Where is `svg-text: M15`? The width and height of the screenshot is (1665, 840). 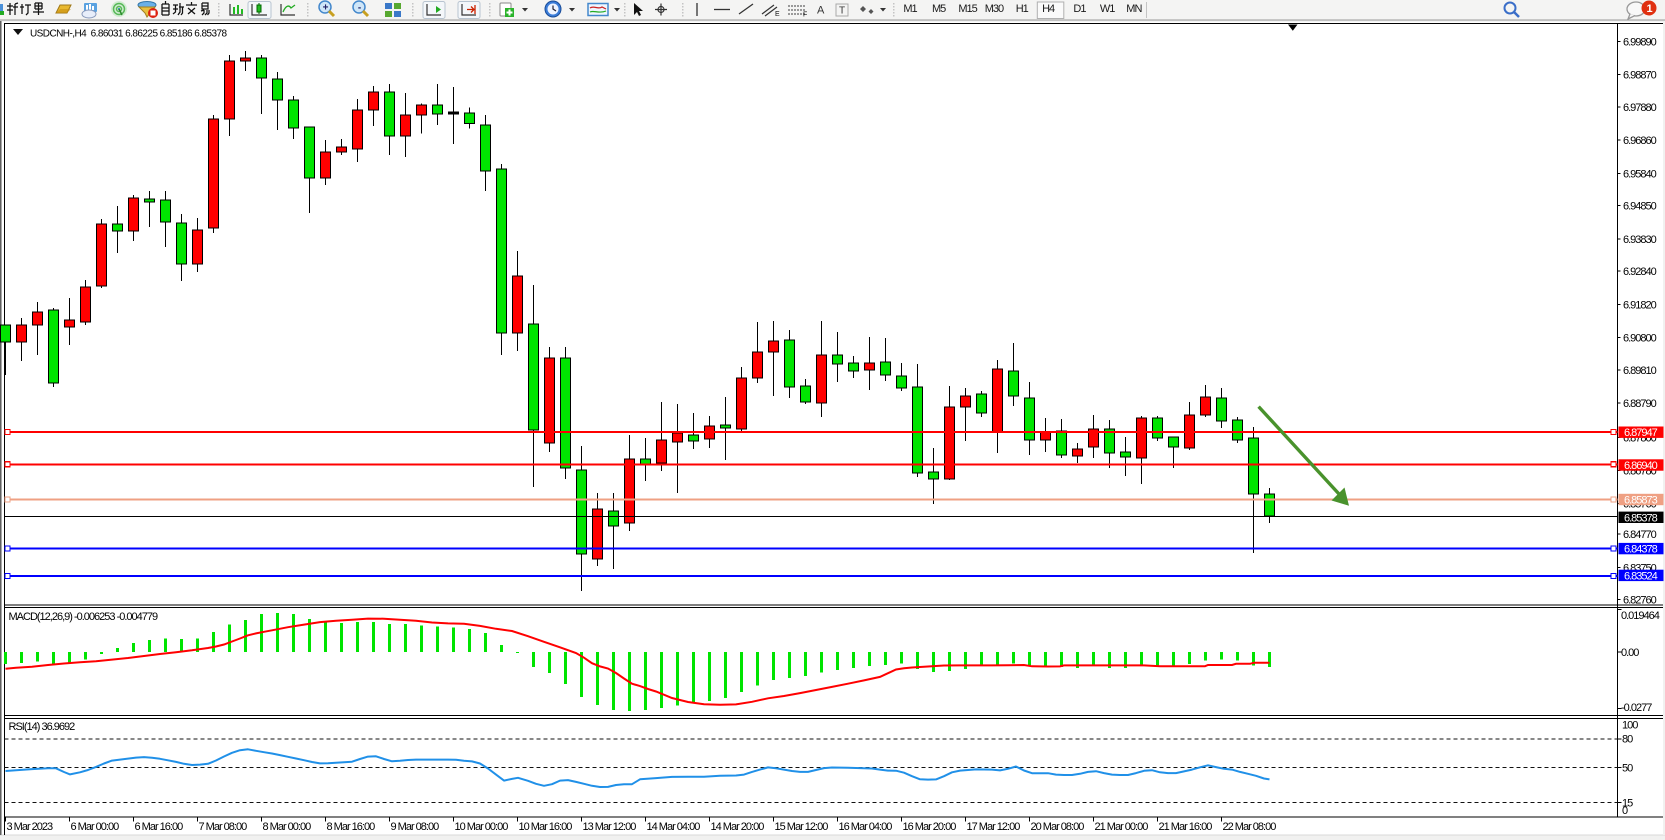
svg-text: M15 is located at coordinates (967, 9).